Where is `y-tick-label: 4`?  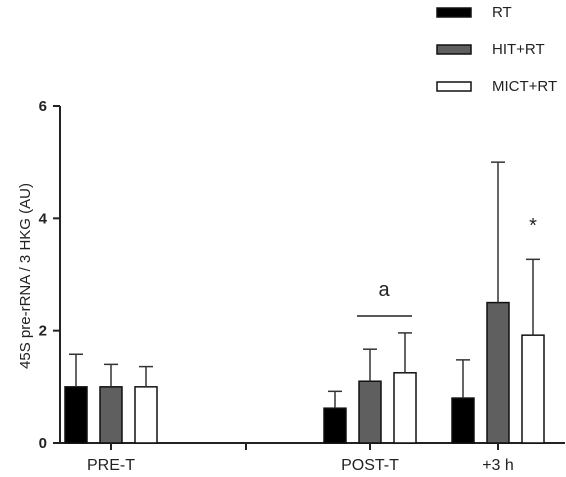
y-tick-label: 4 is located at coordinates (43, 218).